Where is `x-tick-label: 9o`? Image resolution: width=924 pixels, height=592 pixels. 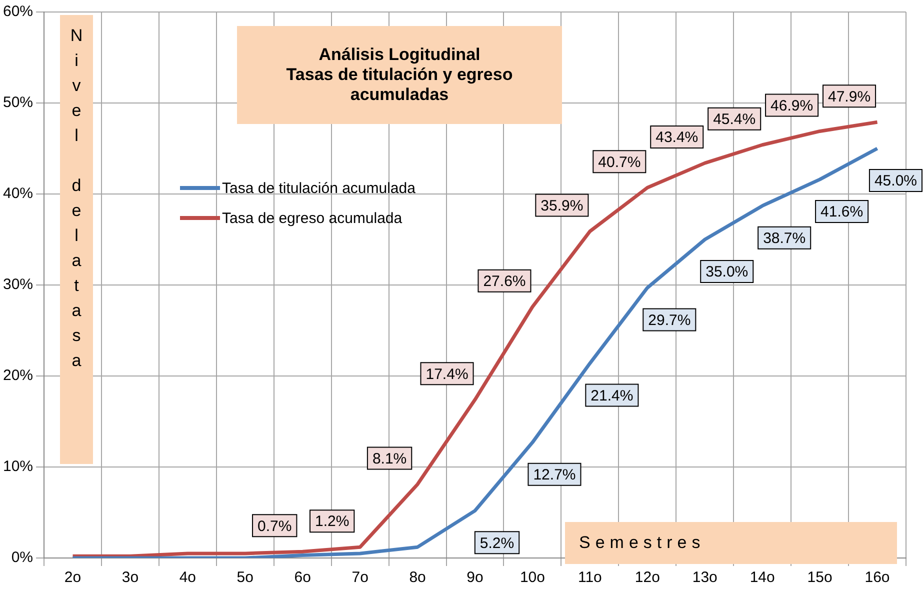
x-tick-label: 9o is located at coordinates (475, 577).